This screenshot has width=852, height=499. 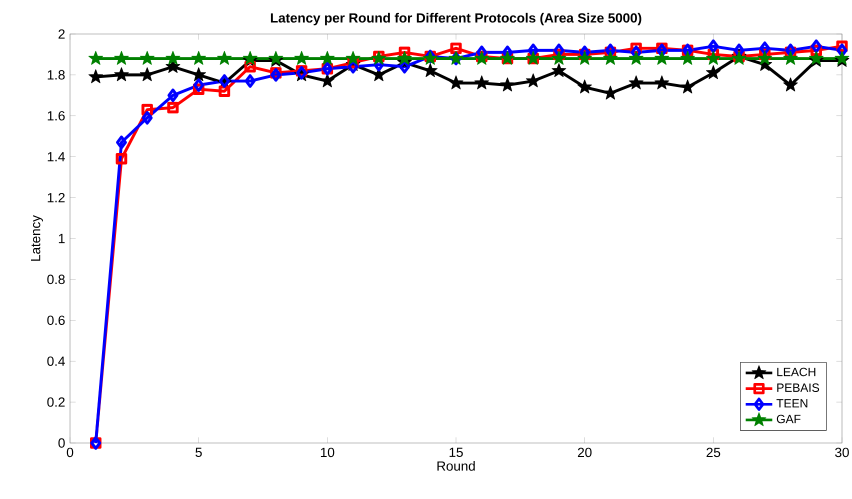 I want to click on x-tick-label: 15, so click(x=456, y=452).